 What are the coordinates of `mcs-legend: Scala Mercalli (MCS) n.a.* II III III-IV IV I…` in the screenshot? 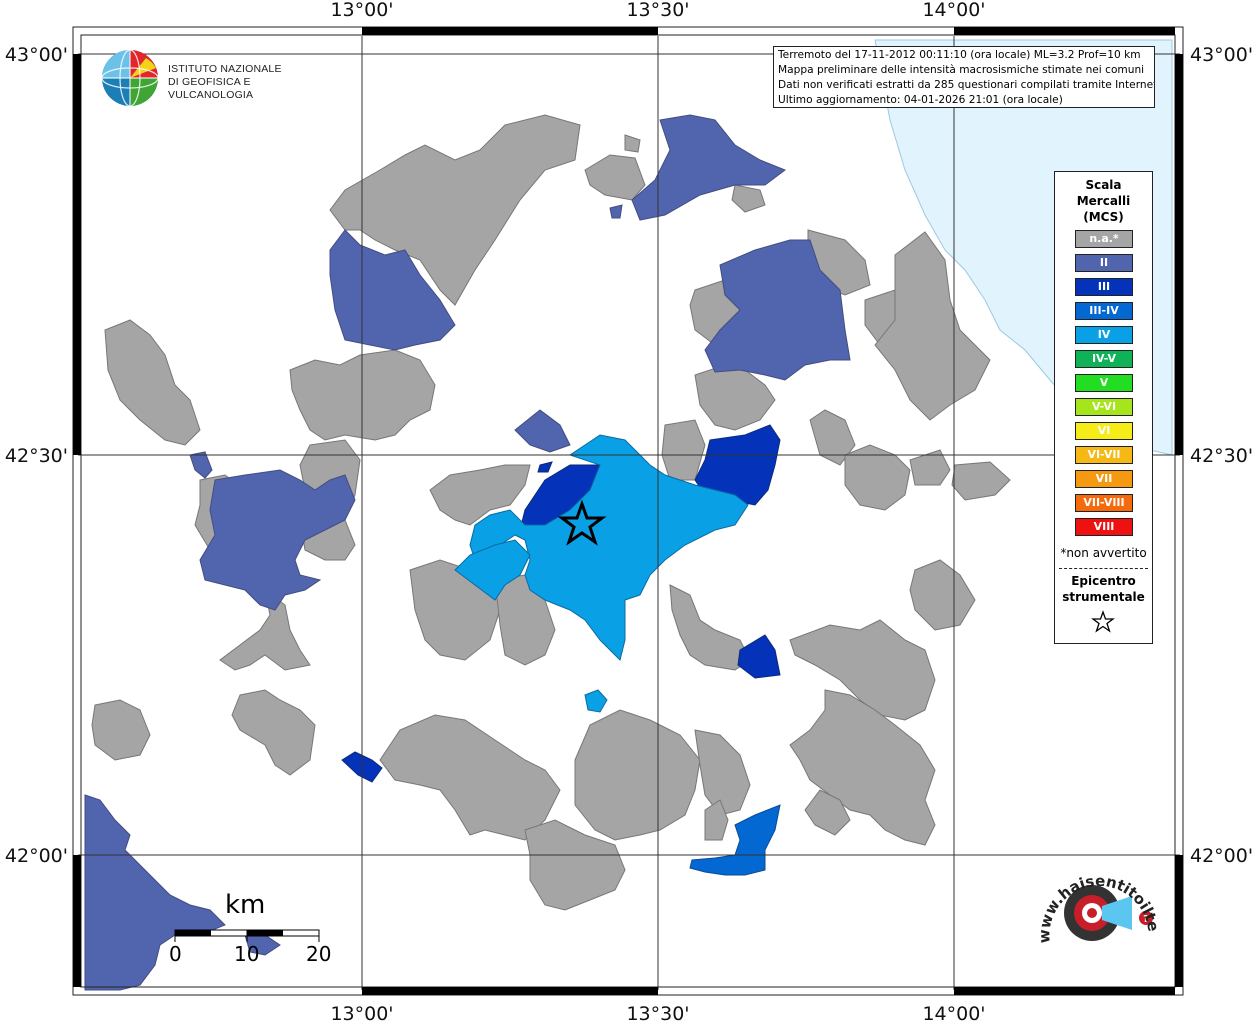 It's located at (1103, 407).